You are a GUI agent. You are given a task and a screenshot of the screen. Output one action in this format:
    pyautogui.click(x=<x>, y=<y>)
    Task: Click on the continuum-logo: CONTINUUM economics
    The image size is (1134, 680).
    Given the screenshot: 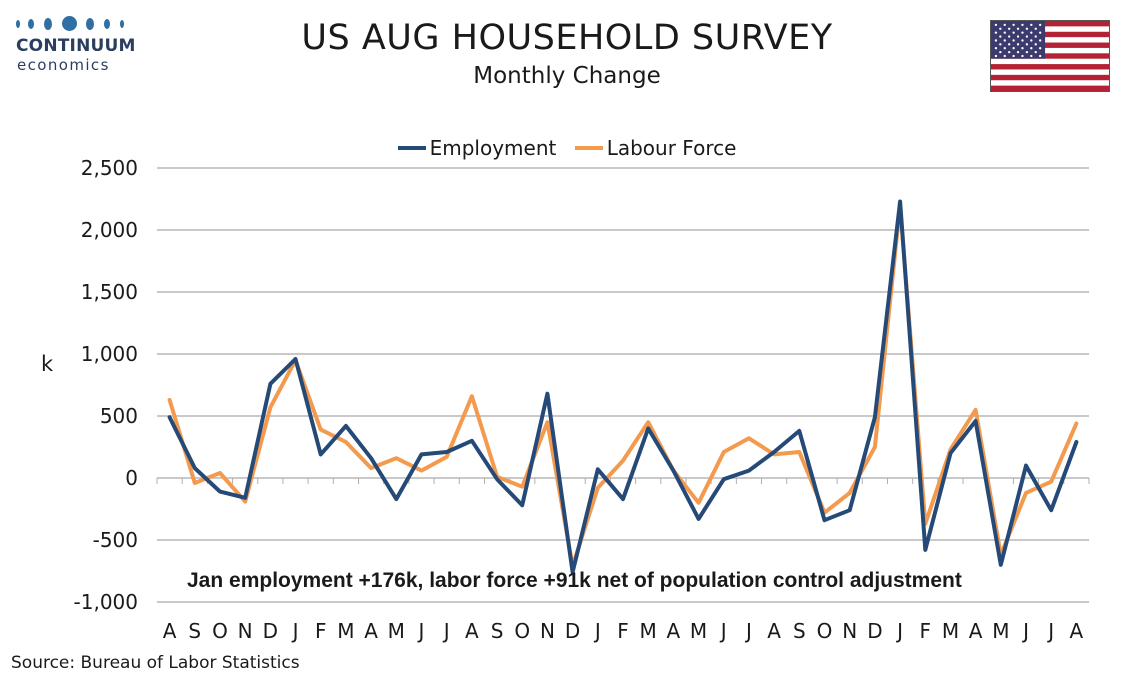 What is the action you would take?
    pyautogui.click(x=79, y=44)
    